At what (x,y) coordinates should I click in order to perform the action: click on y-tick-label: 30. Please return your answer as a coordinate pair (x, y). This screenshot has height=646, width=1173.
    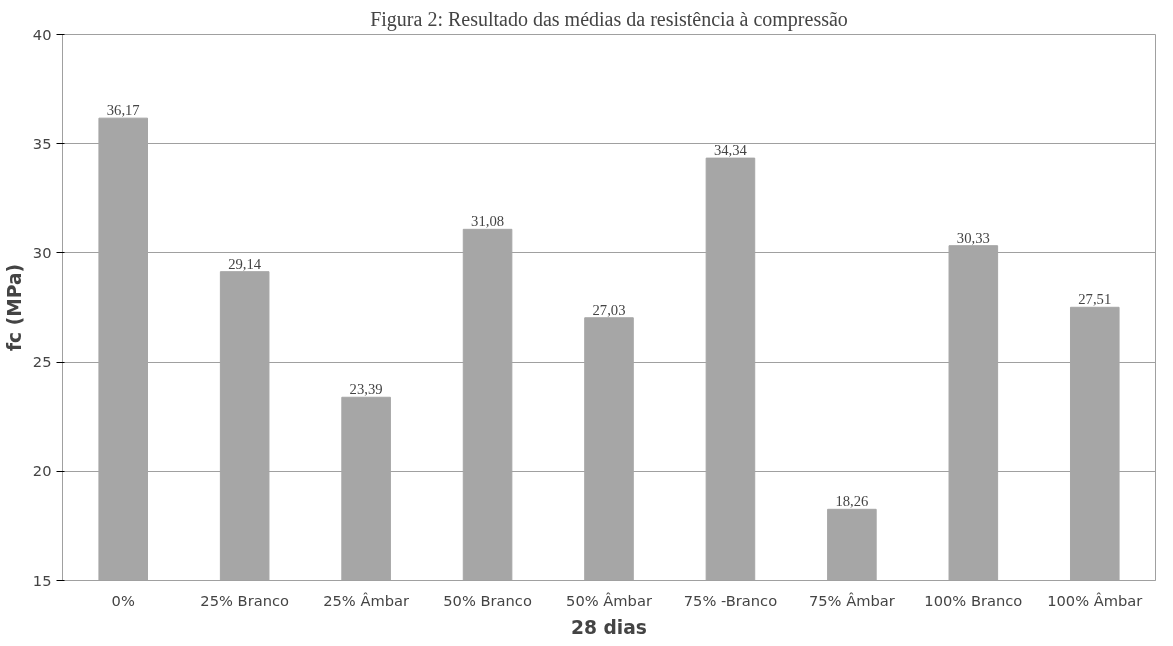
    Looking at the image, I should click on (42, 252).